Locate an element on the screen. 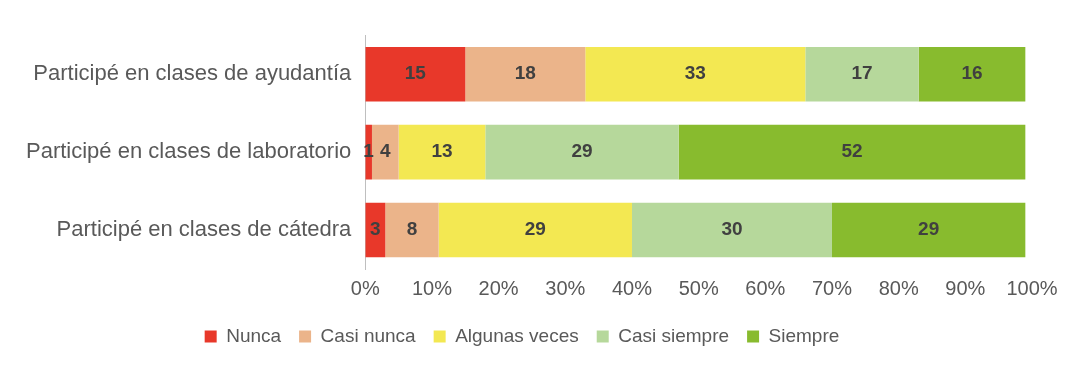  x-tick-label: 0% is located at coordinates (365, 287).